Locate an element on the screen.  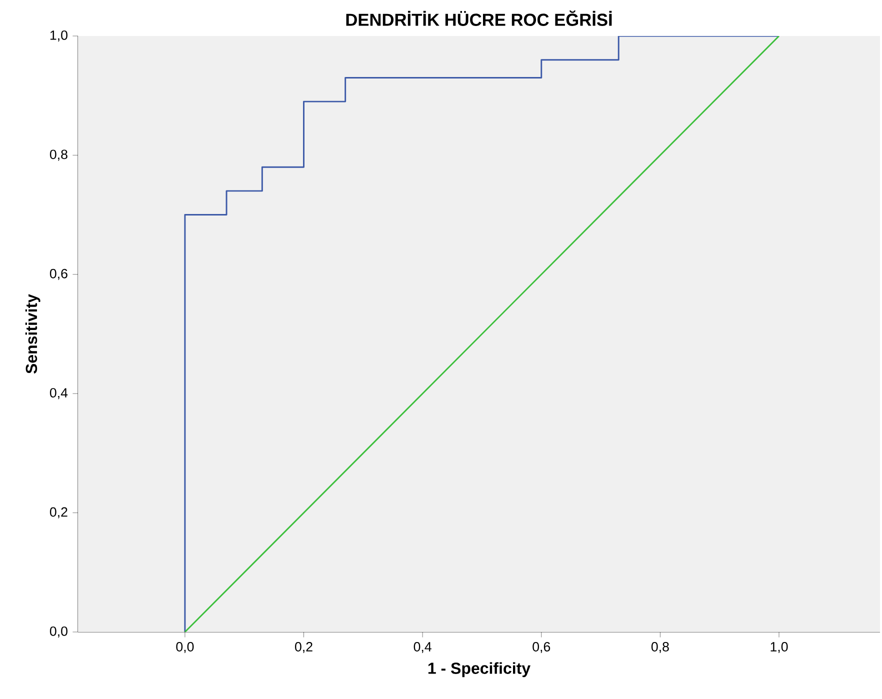
y-tick-label: 0,6 is located at coordinates (59, 274).